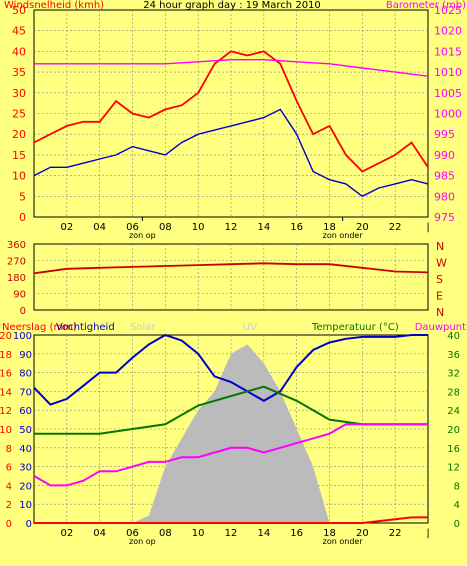 The width and height of the screenshot is (467, 566). I want to click on uv-label: UV, so click(250, 327).